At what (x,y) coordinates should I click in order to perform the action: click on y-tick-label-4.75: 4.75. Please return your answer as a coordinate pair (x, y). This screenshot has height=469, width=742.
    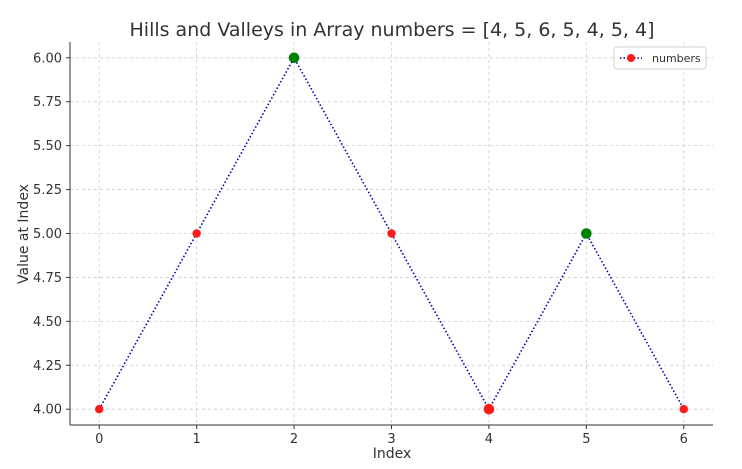
    Looking at the image, I should click on (47, 278).